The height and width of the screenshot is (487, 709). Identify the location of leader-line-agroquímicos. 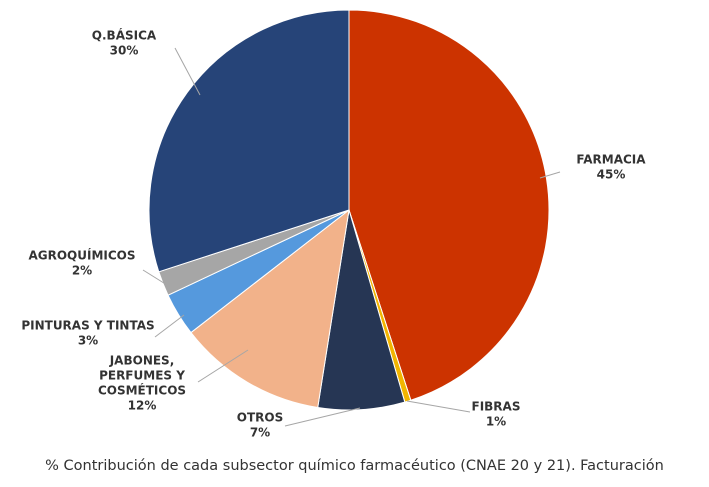
(155, 277).